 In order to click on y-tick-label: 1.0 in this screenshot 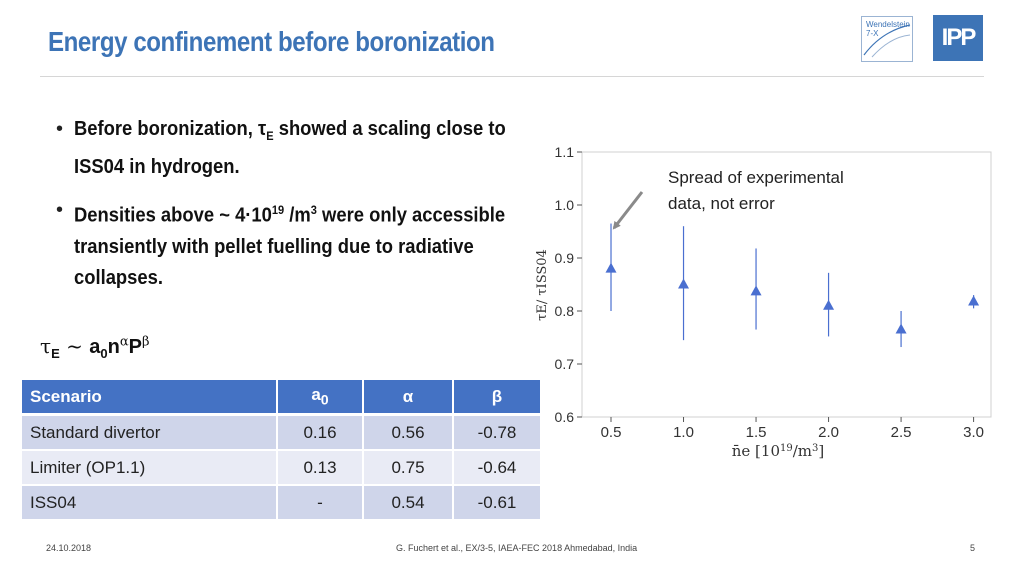, I will do `click(565, 205)`.